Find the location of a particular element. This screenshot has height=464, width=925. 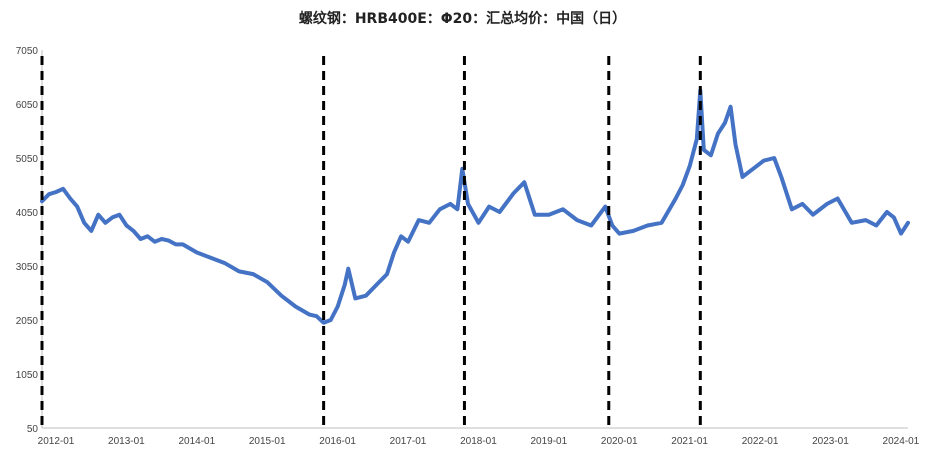

x-tick-label: 2022-01 is located at coordinates (760, 441).